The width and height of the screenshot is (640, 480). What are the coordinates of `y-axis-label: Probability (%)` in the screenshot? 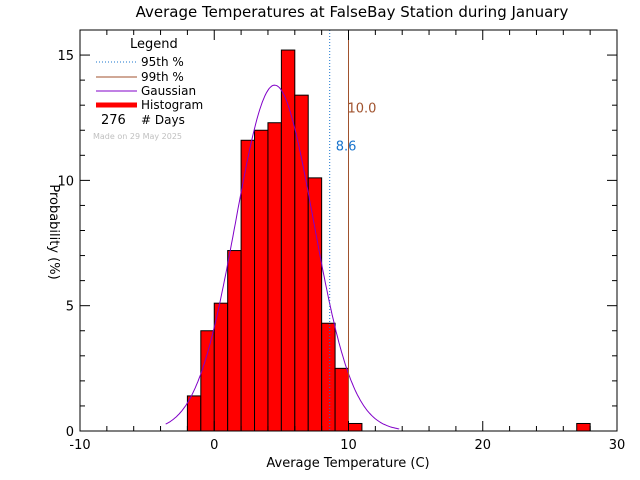 It's located at (53, 231).